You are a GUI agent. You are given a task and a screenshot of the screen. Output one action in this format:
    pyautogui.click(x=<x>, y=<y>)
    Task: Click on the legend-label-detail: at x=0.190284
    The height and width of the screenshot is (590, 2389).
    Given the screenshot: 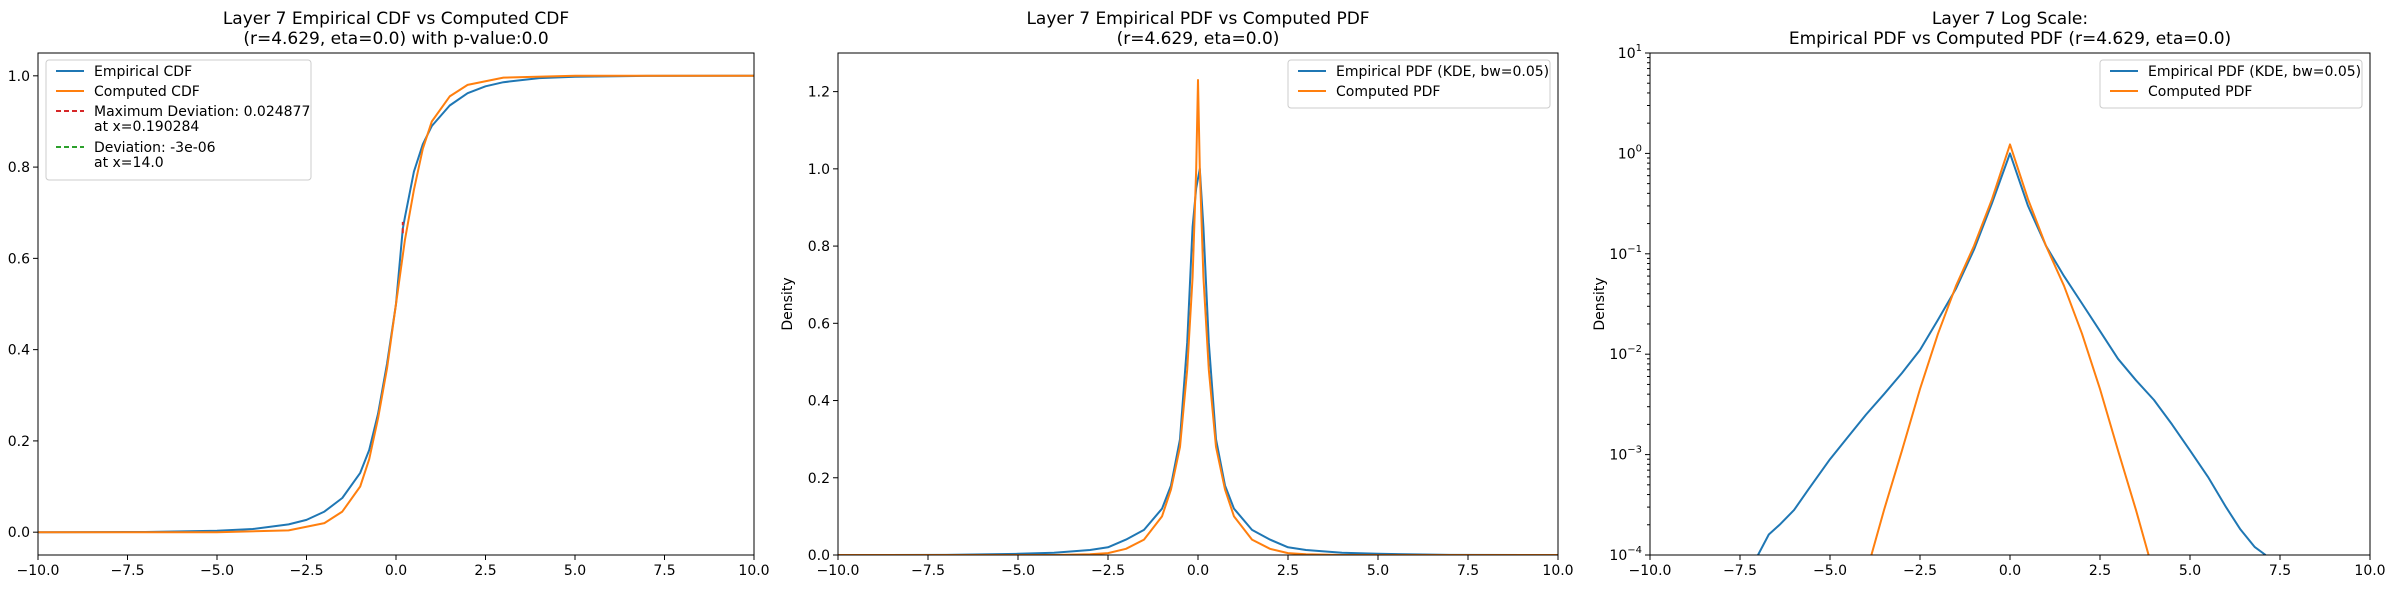 What is the action you would take?
    pyautogui.click(x=146, y=127)
    